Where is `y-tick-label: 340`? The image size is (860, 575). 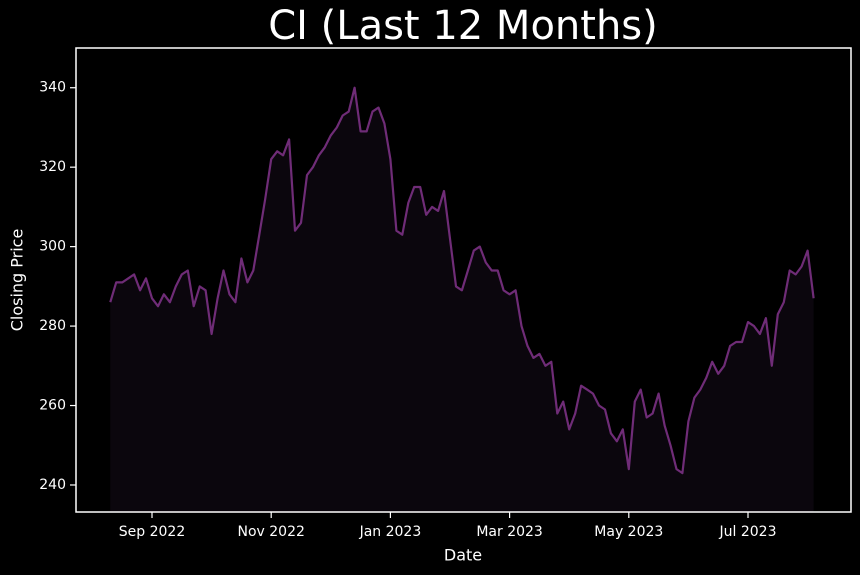
y-tick-label: 340 is located at coordinates (52, 88).